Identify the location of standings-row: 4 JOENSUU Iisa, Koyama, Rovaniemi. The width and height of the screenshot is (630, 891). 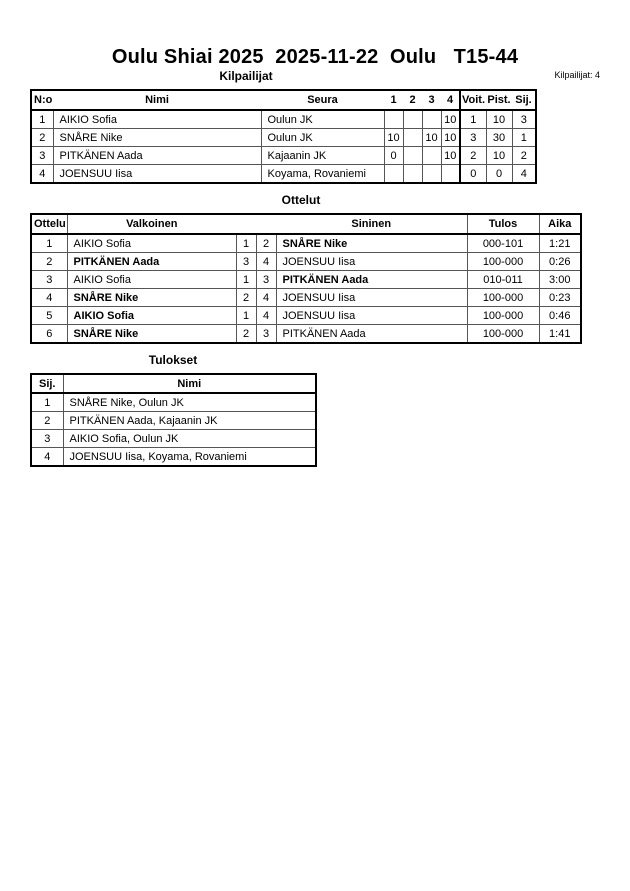
(173, 457).